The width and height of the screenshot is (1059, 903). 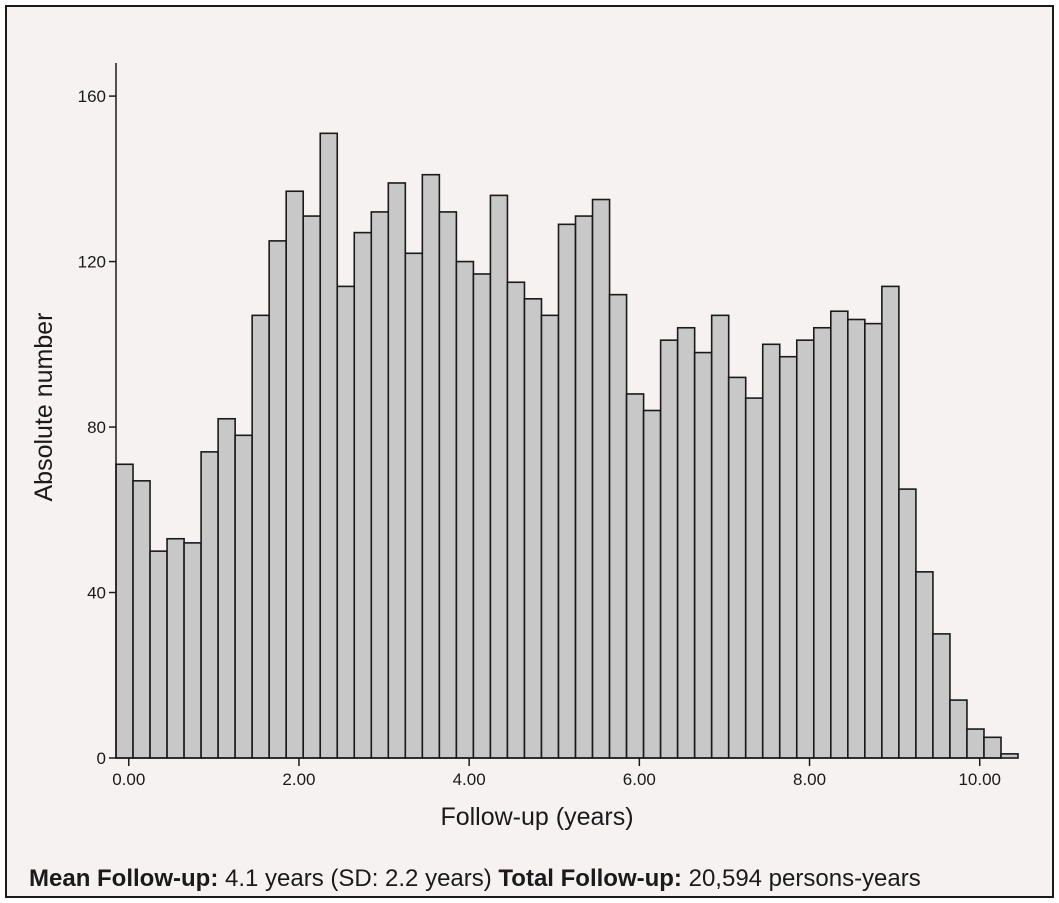 I want to click on mean-follow-up-label: Mean Follow-up:, so click(x=124, y=878).